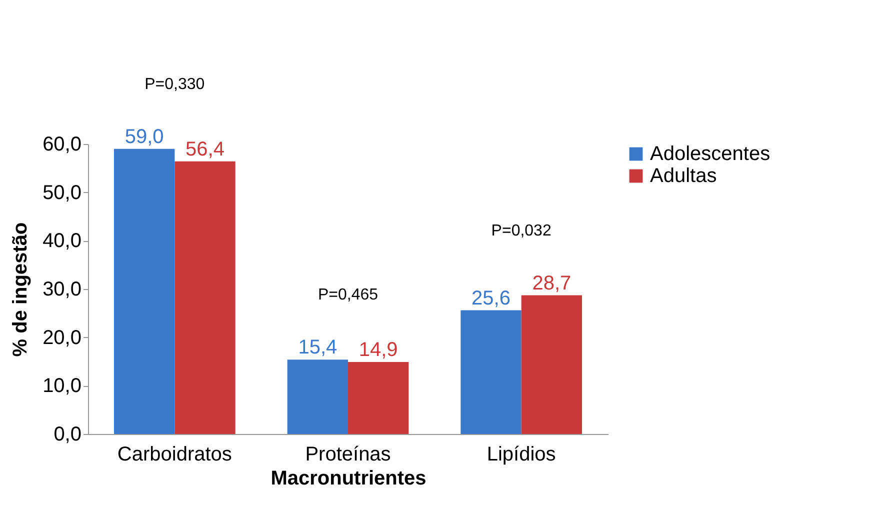 The height and width of the screenshot is (506, 896). Describe the element at coordinates (378, 349) in the screenshot. I see `data-label: 14,9` at that location.